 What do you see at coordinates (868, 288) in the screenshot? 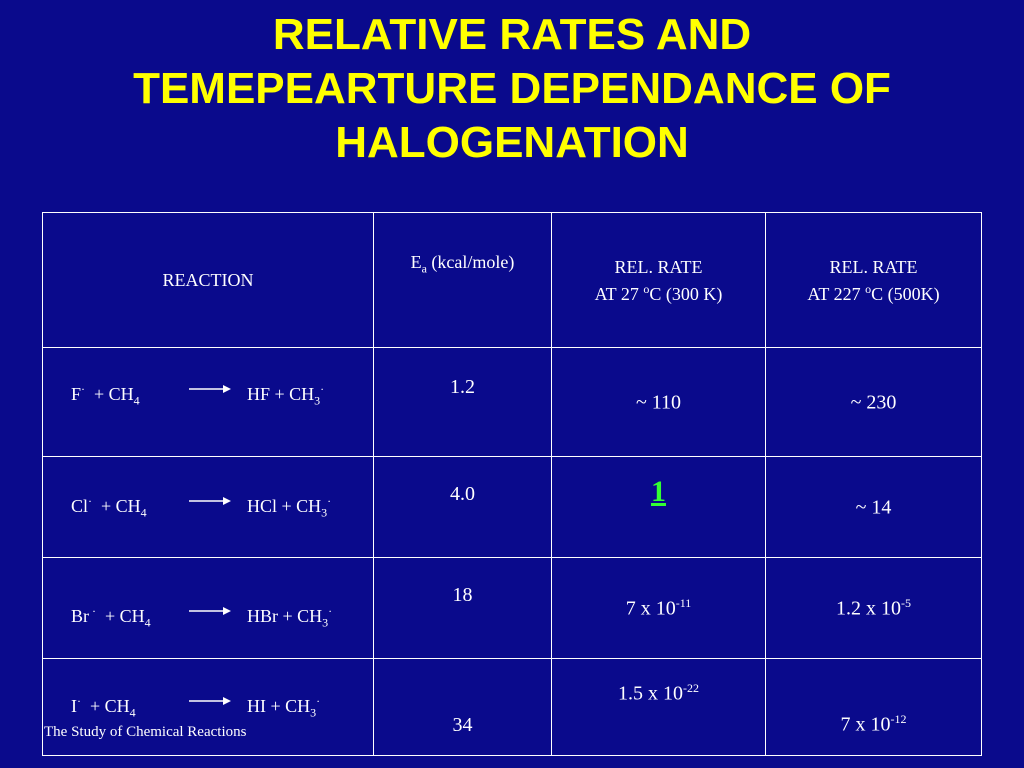
I see `header-rate-500-degree: o` at bounding box center [868, 288].